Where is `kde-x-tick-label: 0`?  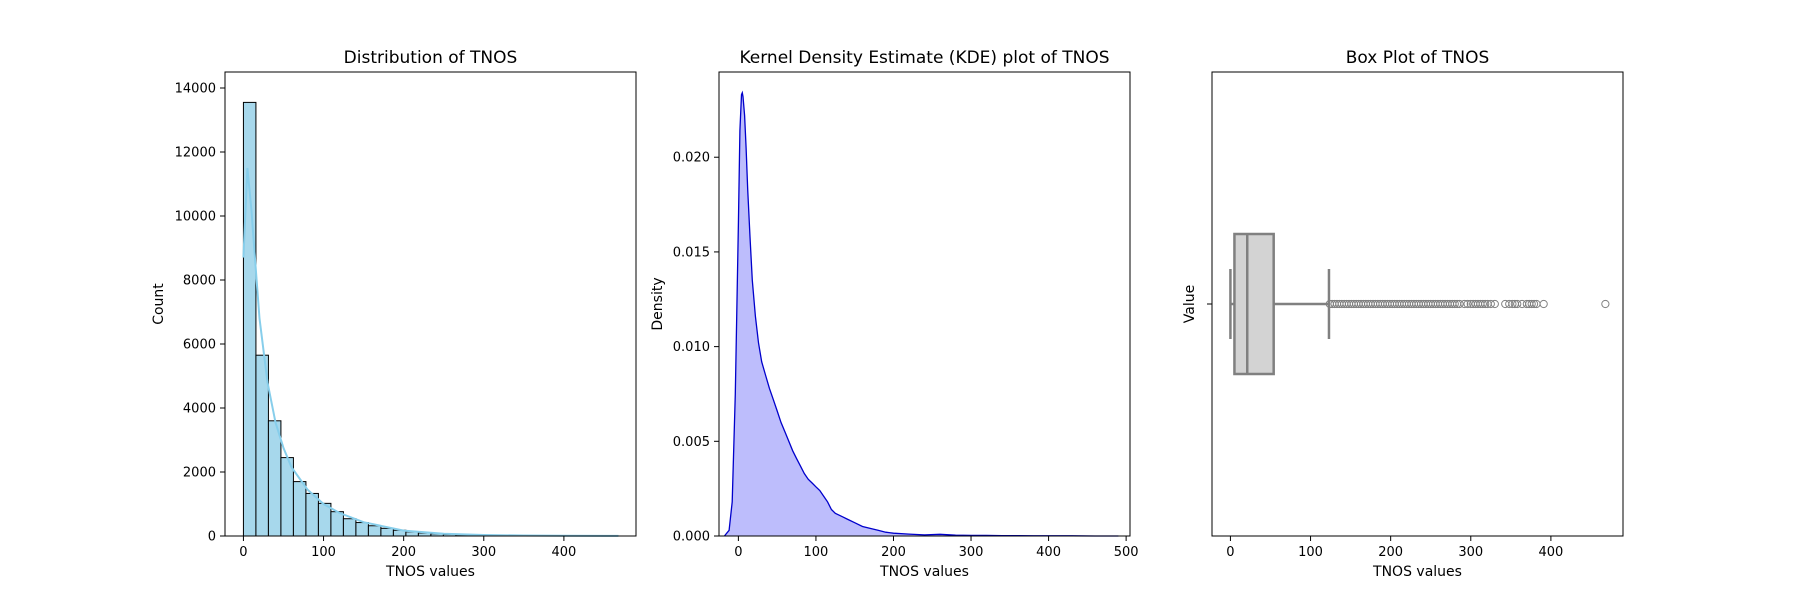 kde-x-tick-label: 0 is located at coordinates (738, 552).